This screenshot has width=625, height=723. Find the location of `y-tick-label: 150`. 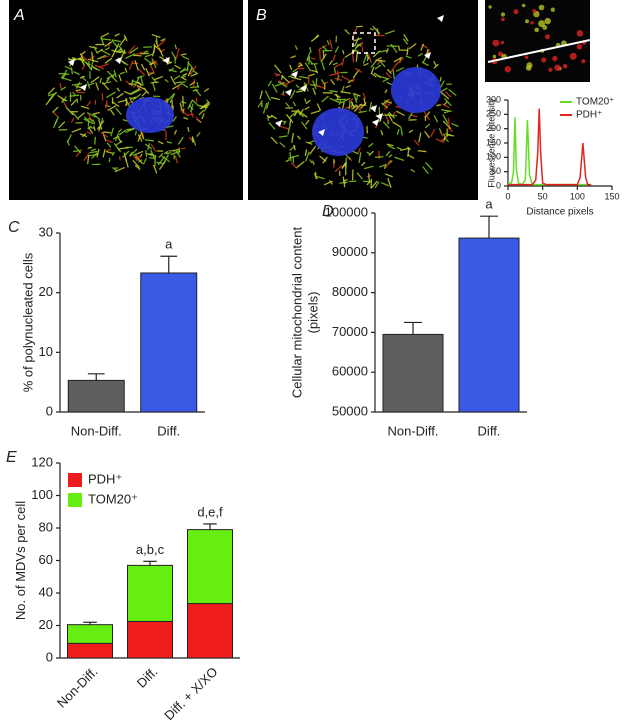

y-tick-label: 150 is located at coordinates (493, 142).